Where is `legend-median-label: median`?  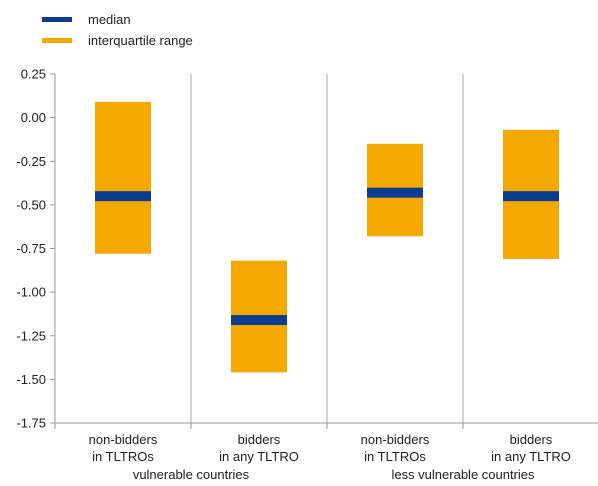
legend-median-label: median is located at coordinates (109, 19).